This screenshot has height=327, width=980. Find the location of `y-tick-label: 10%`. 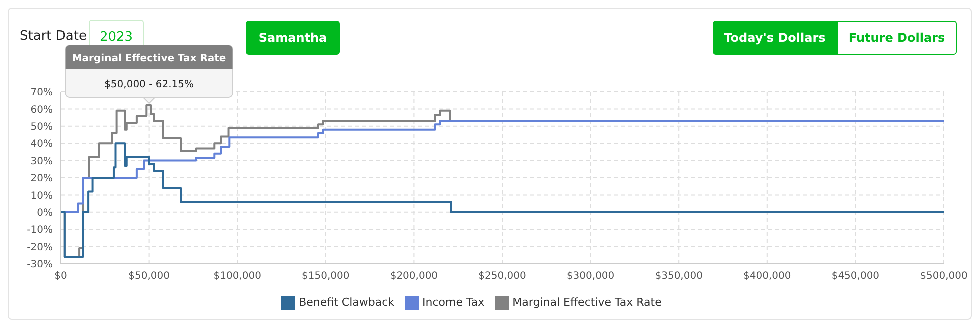

y-tick-label: 10% is located at coordinates (41, 196).